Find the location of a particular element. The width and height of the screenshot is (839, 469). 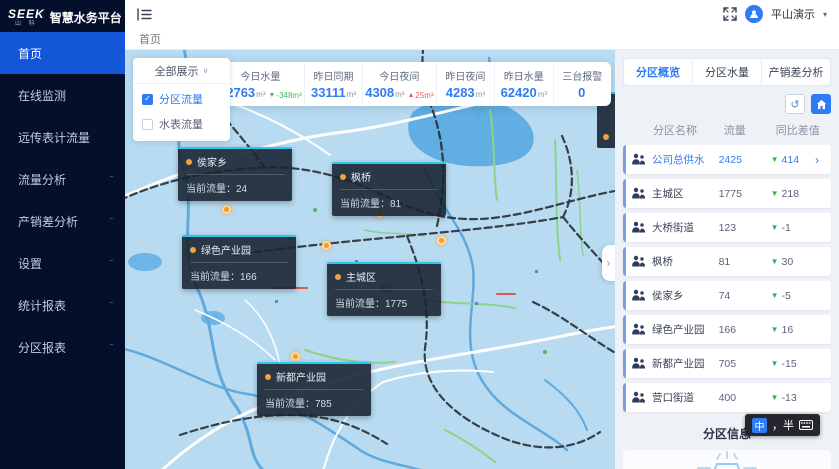

delta-value: 25m³ is located at coordinates (424, 95).